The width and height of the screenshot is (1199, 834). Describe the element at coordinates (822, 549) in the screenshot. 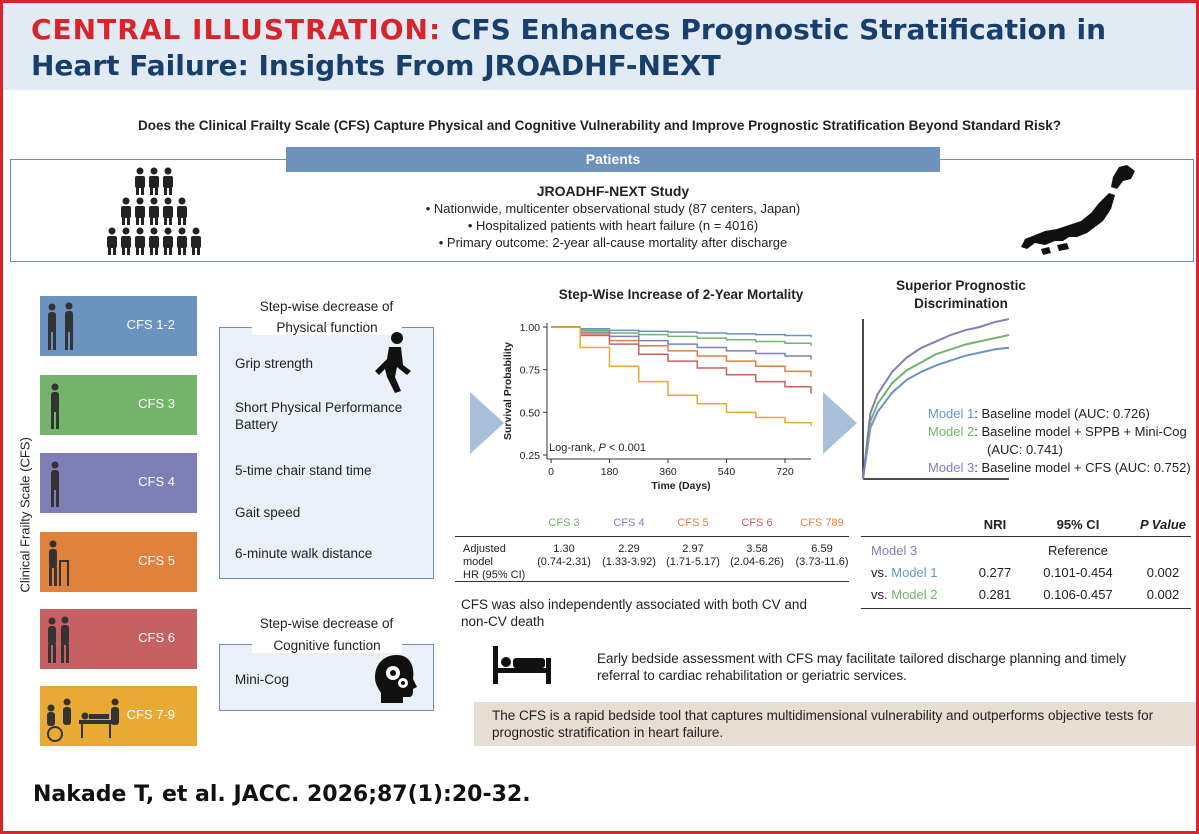

I see `hr-value: 6.59` at that location.